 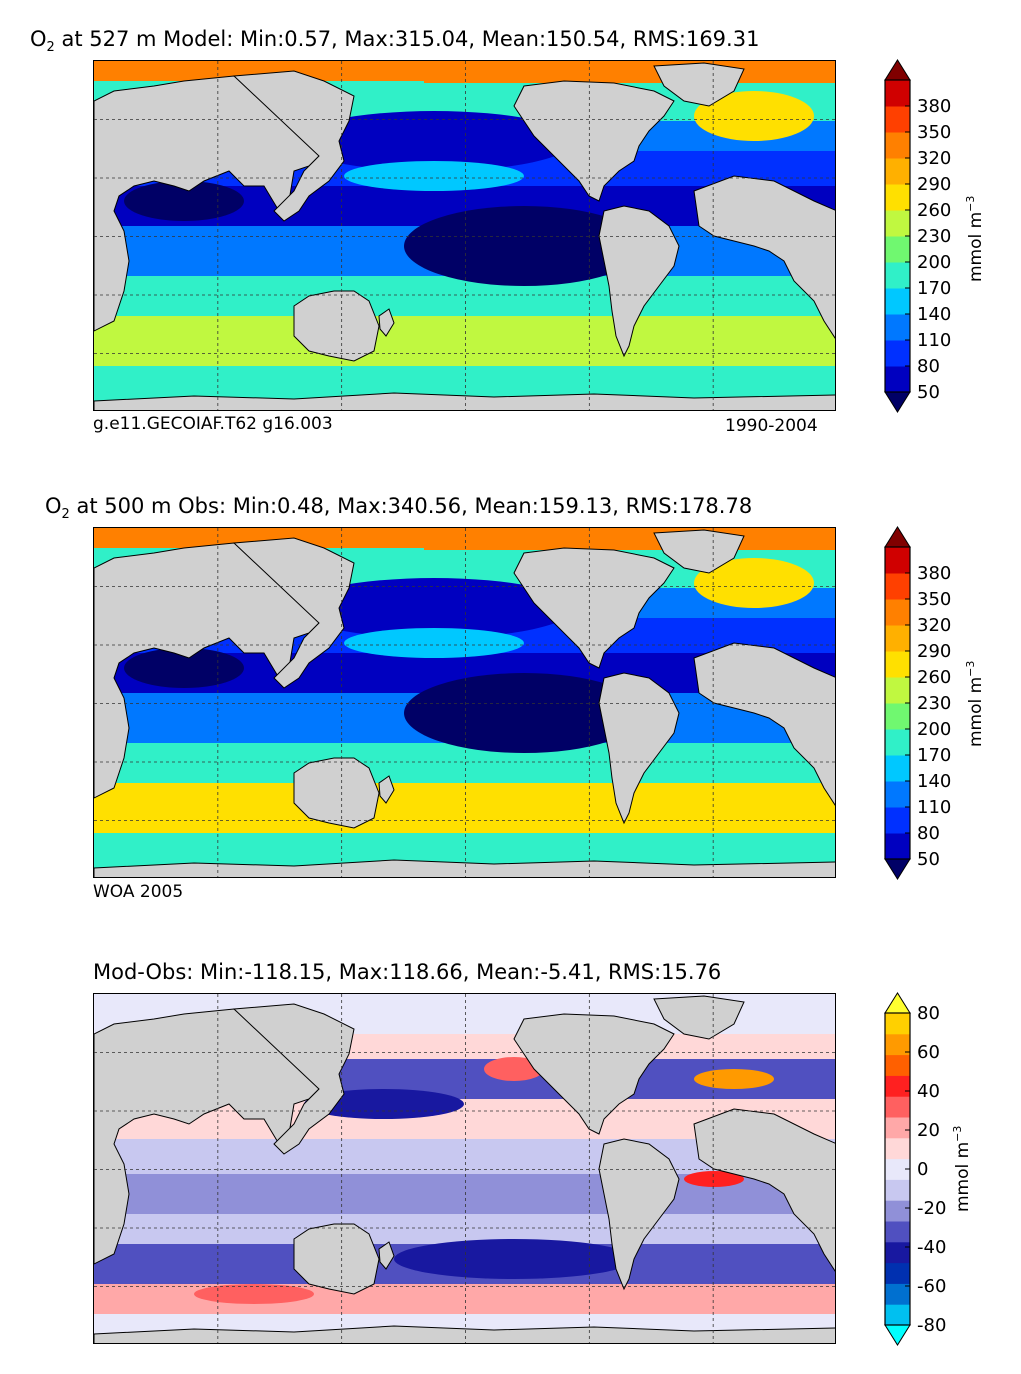 I want to click on arctic-high-oxygen, so click(x=629, y=539).